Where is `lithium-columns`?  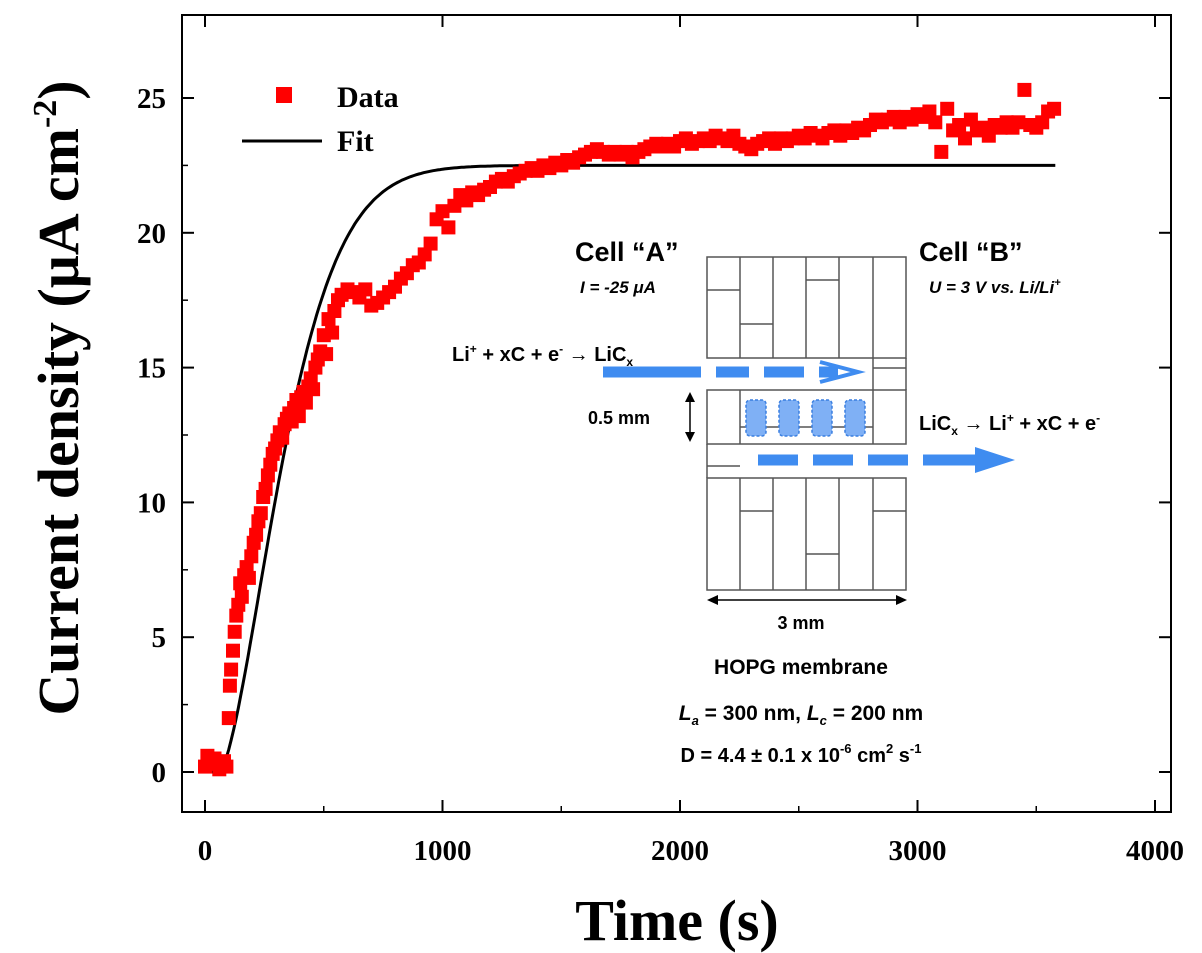
lithium-columns is located at coordinates (805, 418).